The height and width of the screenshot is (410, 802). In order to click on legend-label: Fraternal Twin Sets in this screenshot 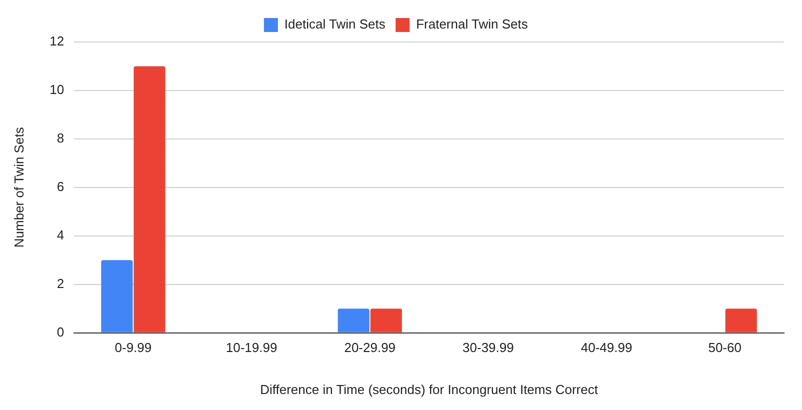, I will do `click(472, 24)`.